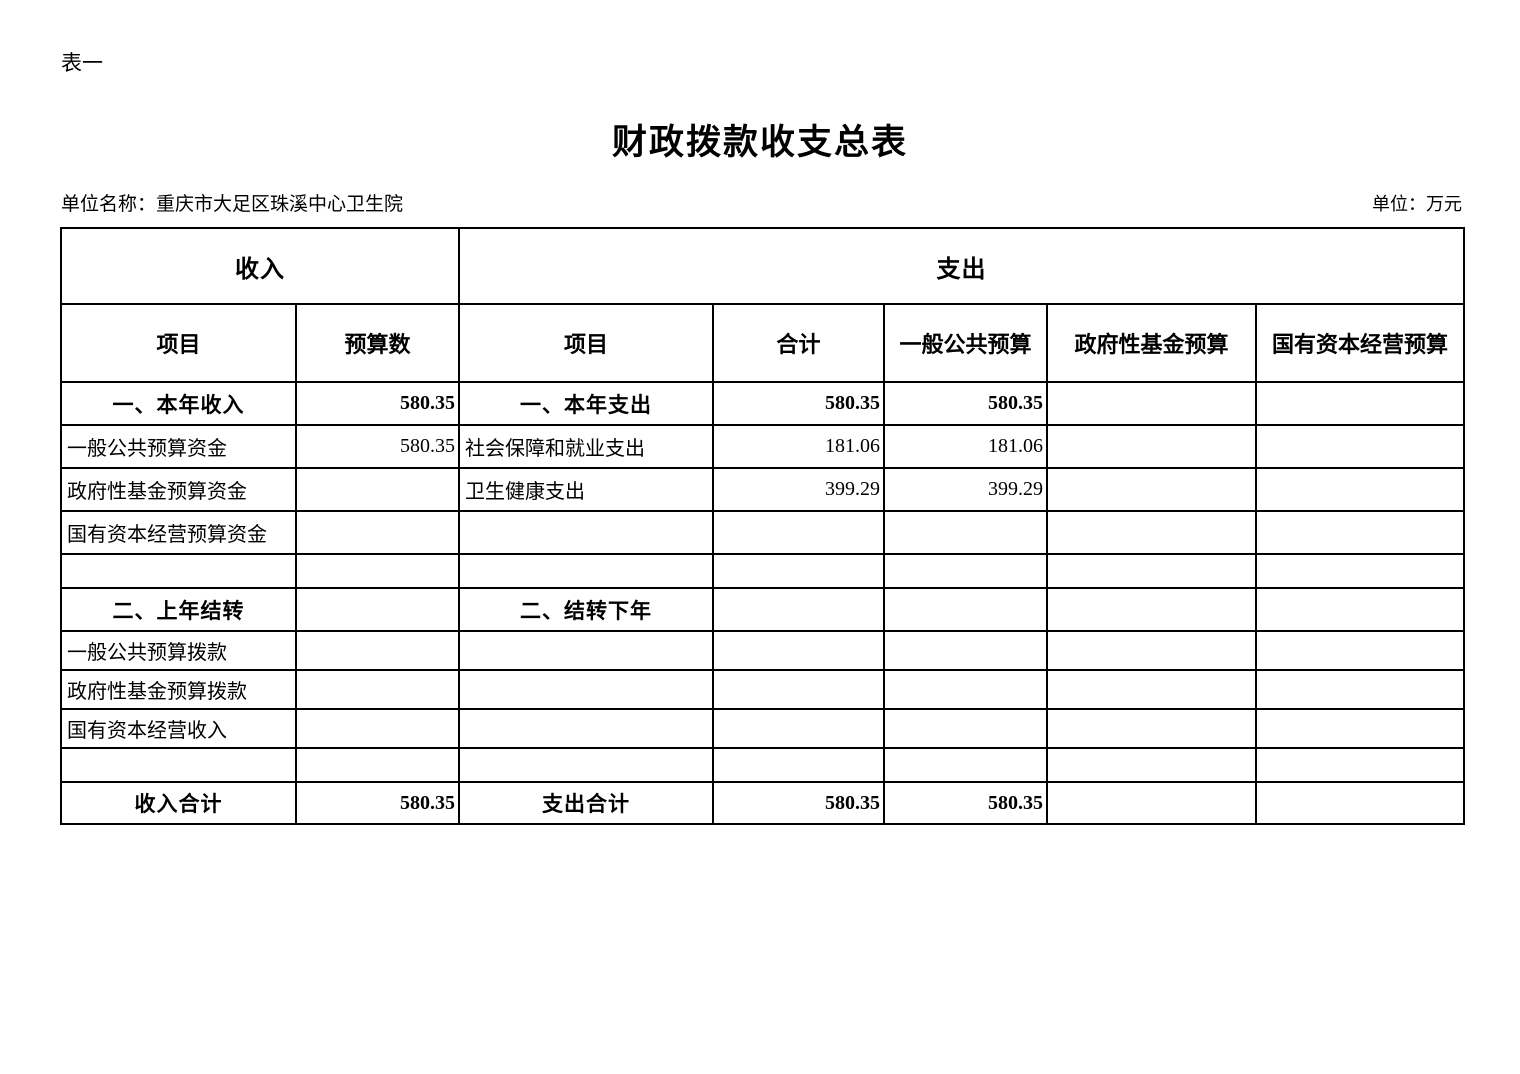 The height and width of the screenshot is (1074, 1520). Describe the element at coordinates (961, 266) in the screenshot. I see `expense-group-header: 支出` at that location.